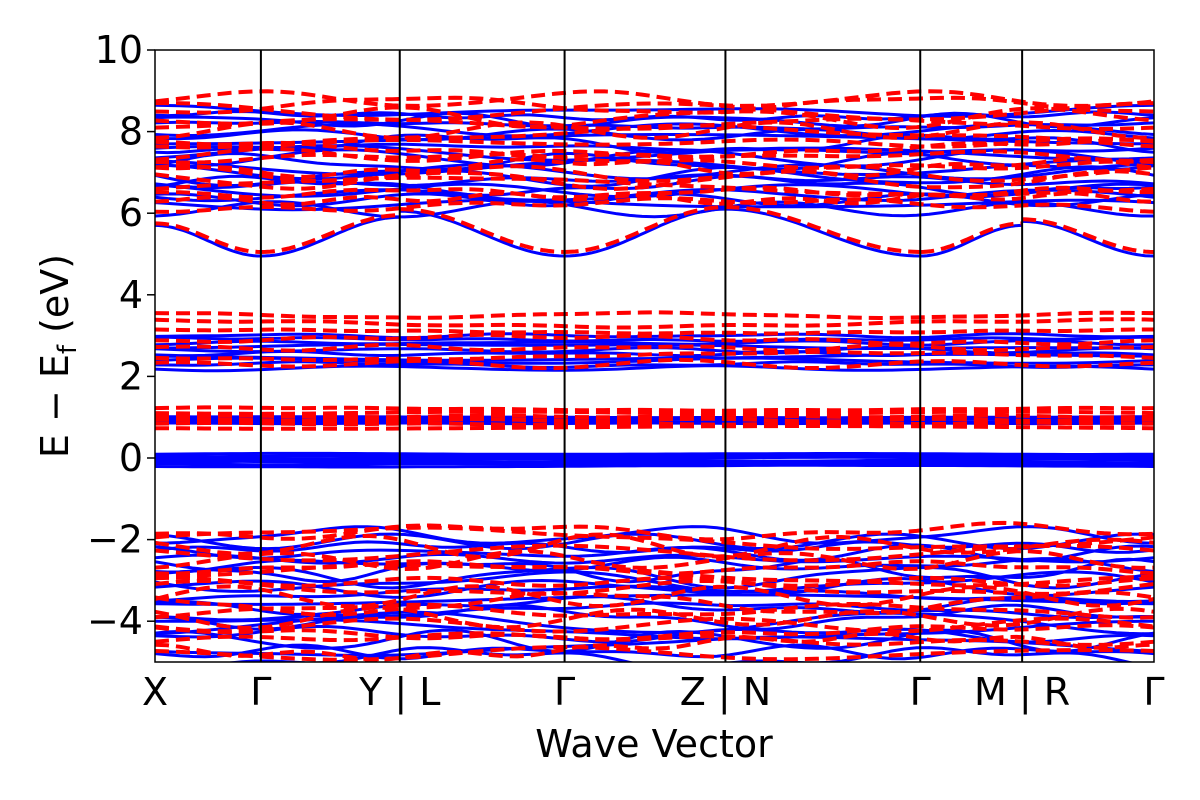  I want to click on y-axis-title-subscript: f, so click(68, 349).